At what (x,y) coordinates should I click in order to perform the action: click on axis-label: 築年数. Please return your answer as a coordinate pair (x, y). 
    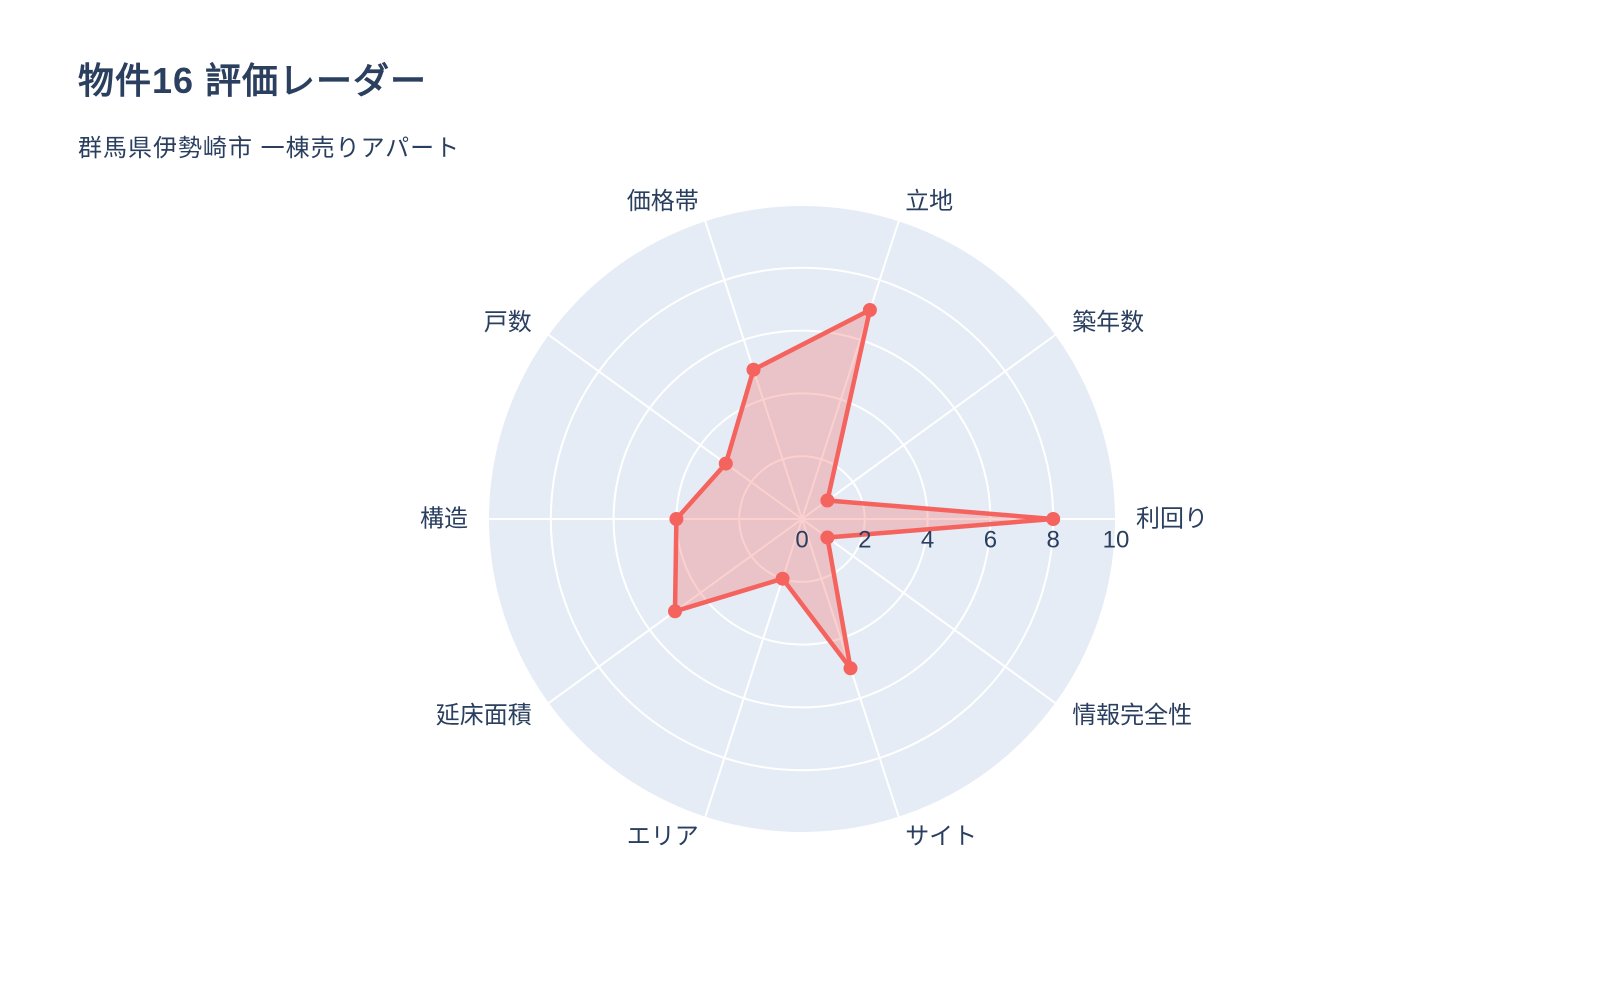
    Looking at the image, I should click on (1108, 322).